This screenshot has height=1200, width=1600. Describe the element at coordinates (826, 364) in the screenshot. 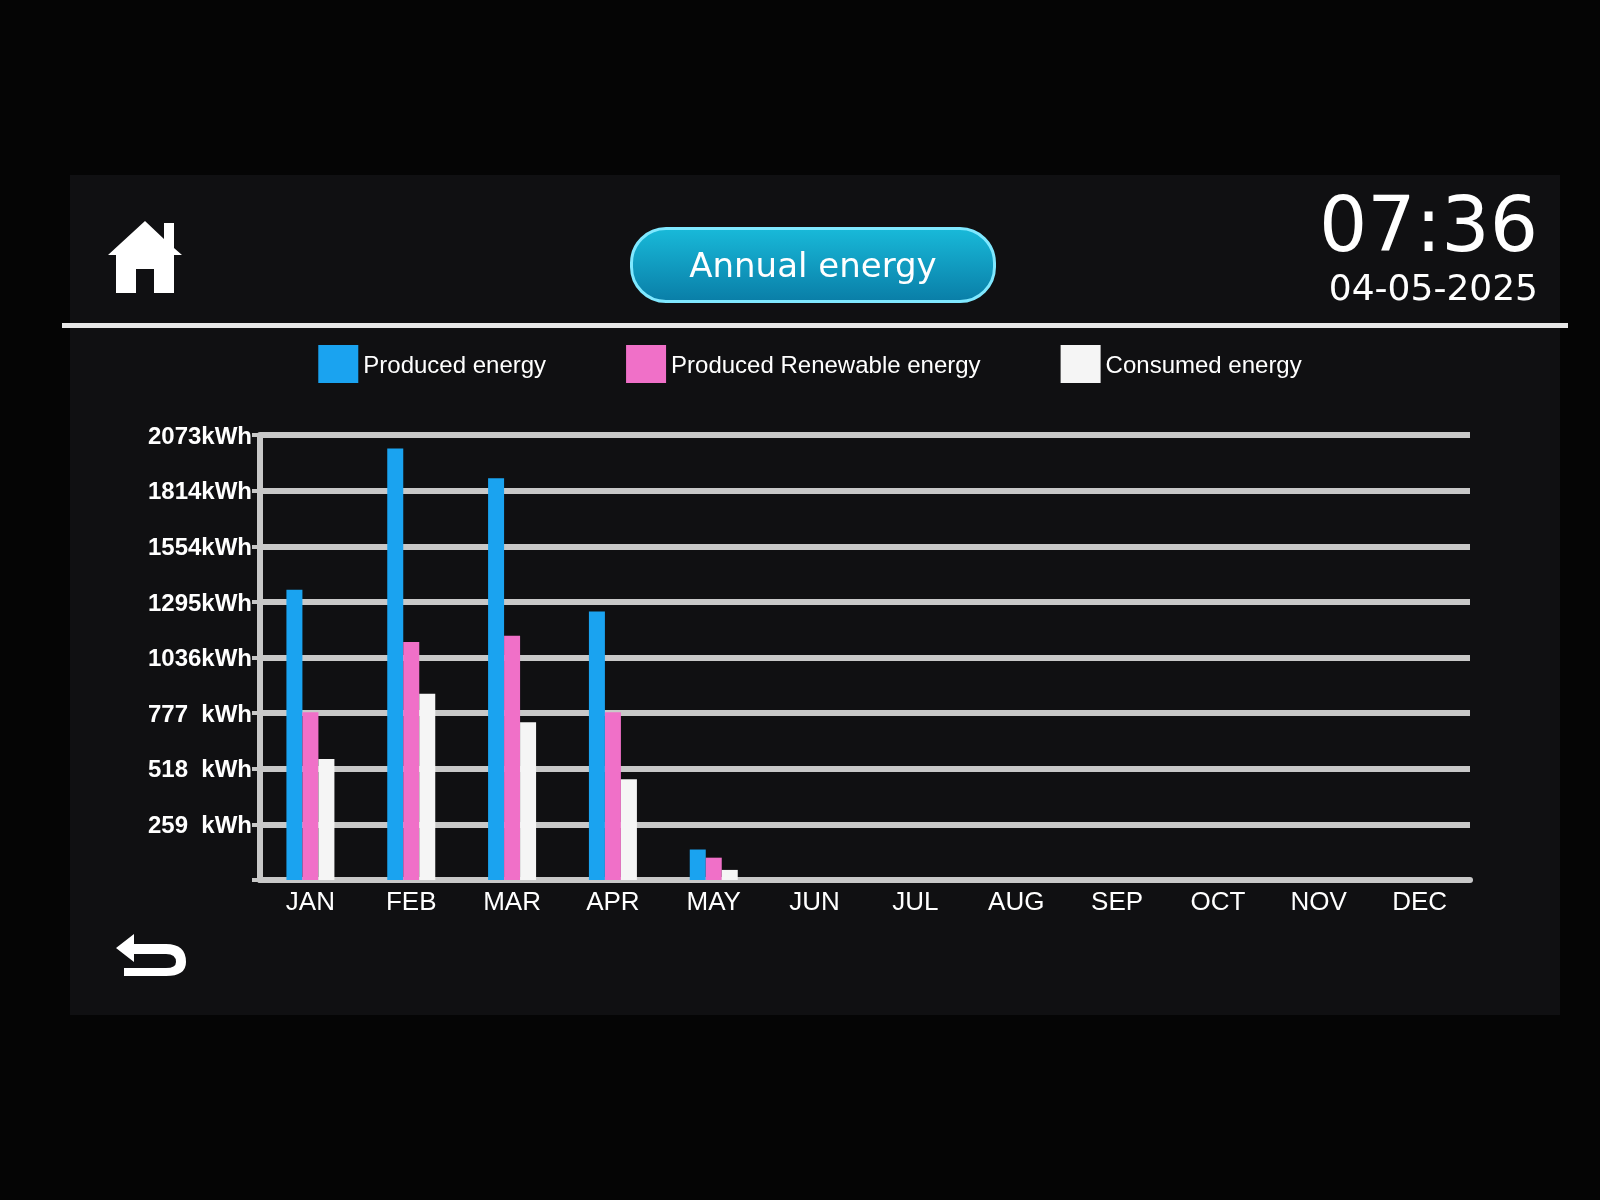

I see `legend-label: Produced Renewable energy` at that location.